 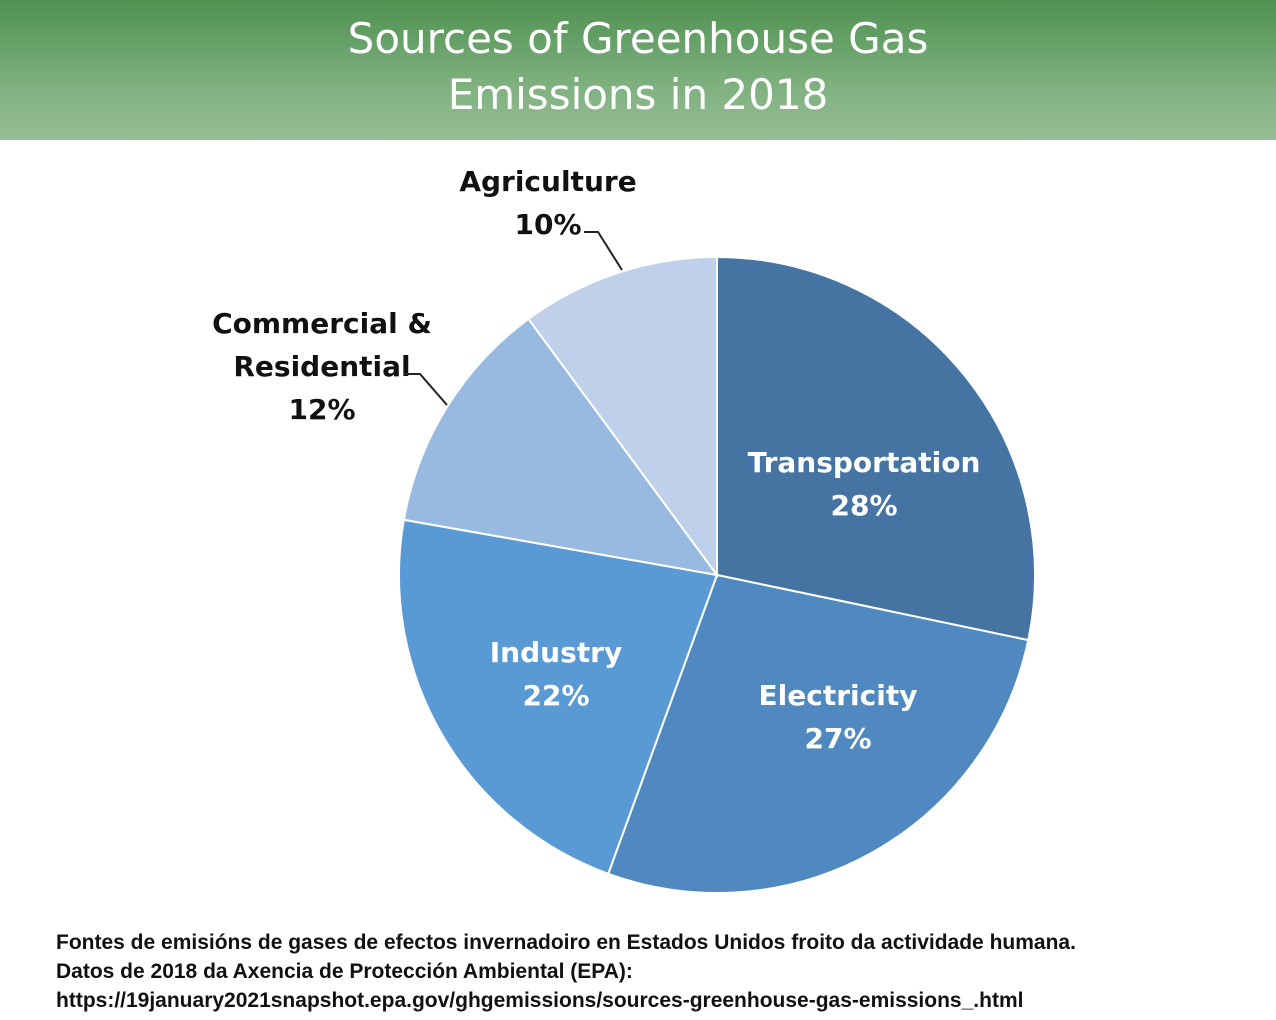 I want to click on pie-slice-agriculture, so click(x=622, y=417).